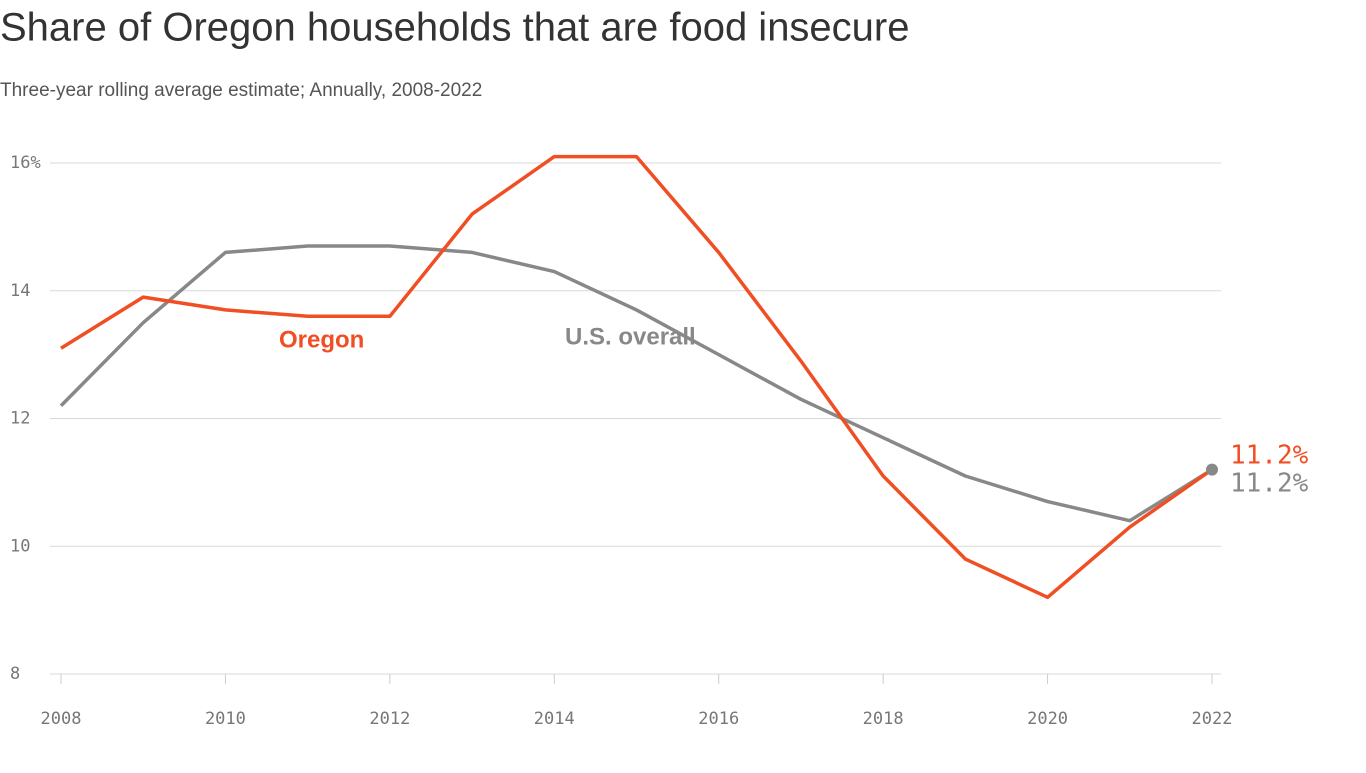 This screenshot has width=1366, height=773. Describe the element at coordinates (554, 719) in the screenshot. I see `x-tick-label: 2014` at that location.